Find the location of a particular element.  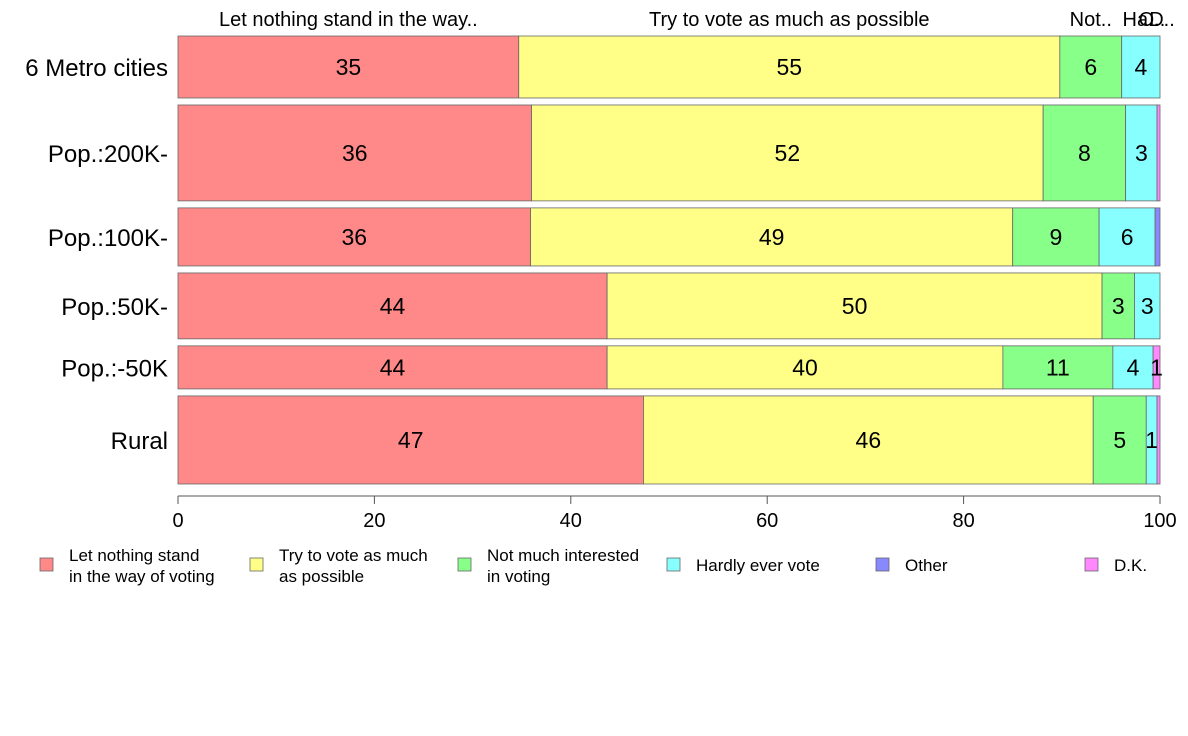

legend-label-line: Other is located at coordinates (926, 565).